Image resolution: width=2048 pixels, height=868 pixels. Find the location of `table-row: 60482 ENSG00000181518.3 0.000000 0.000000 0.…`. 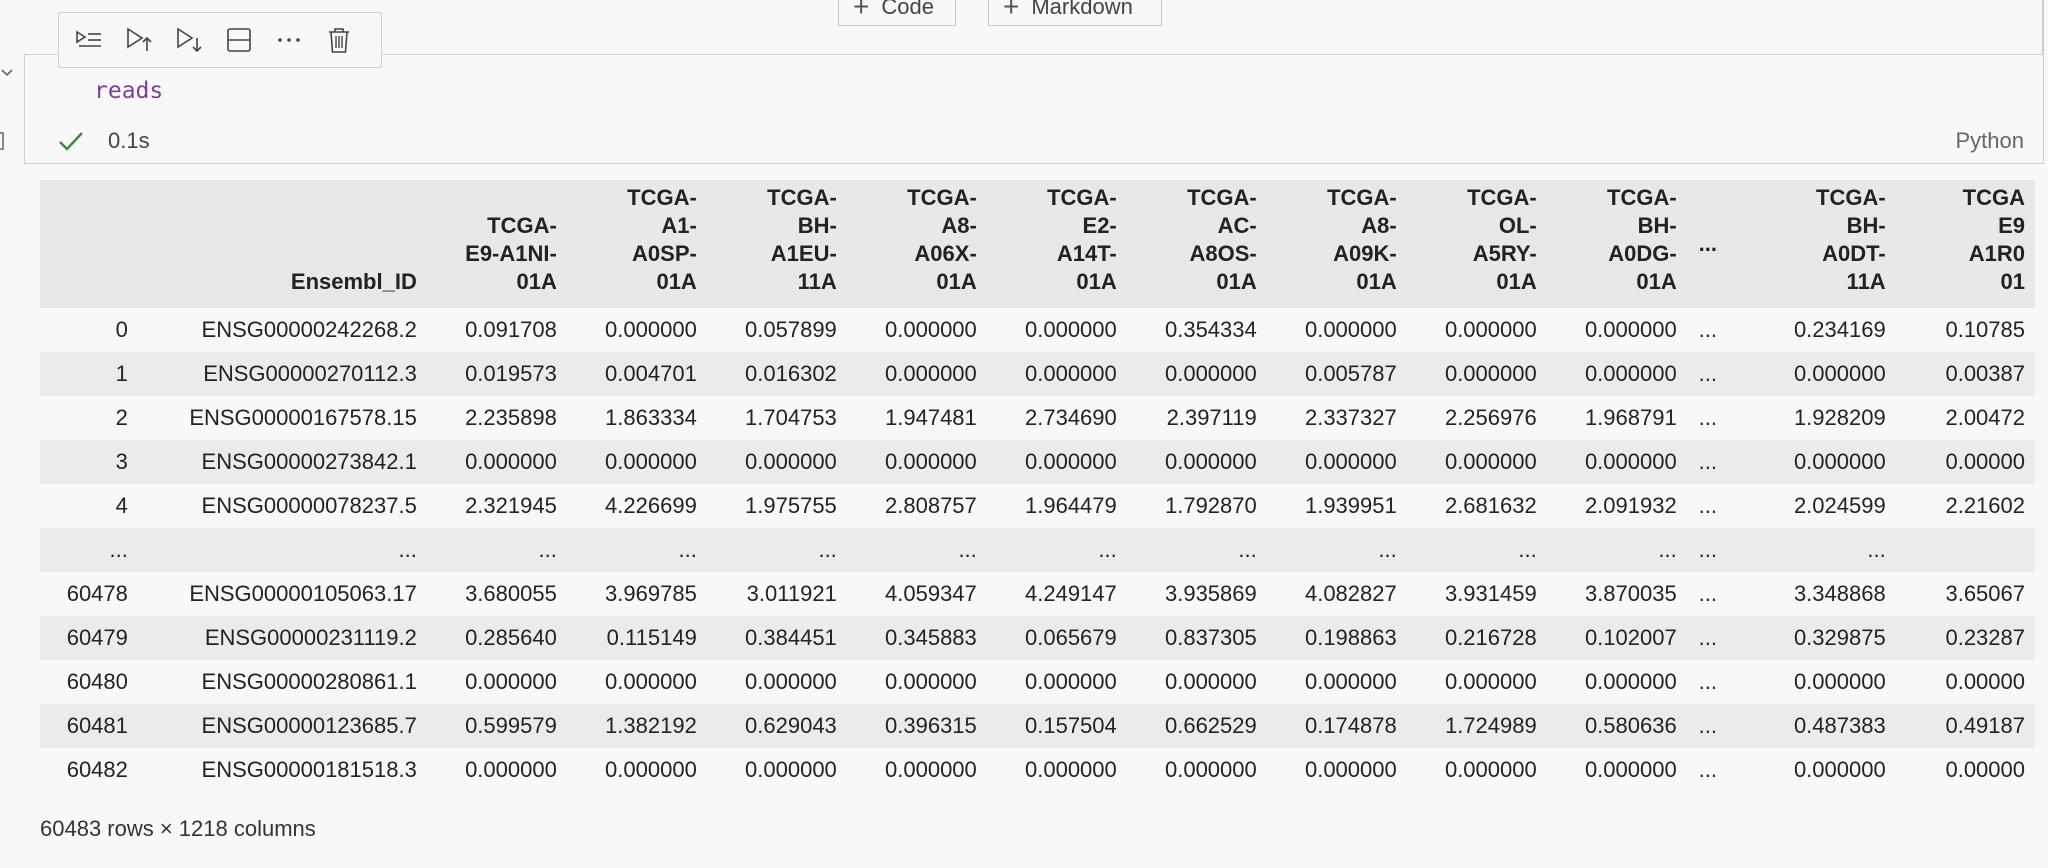

table-row: 60482 ENSG00000181518.3 0.000000 0.000000 0.… is located at coordinates (1037, 768).